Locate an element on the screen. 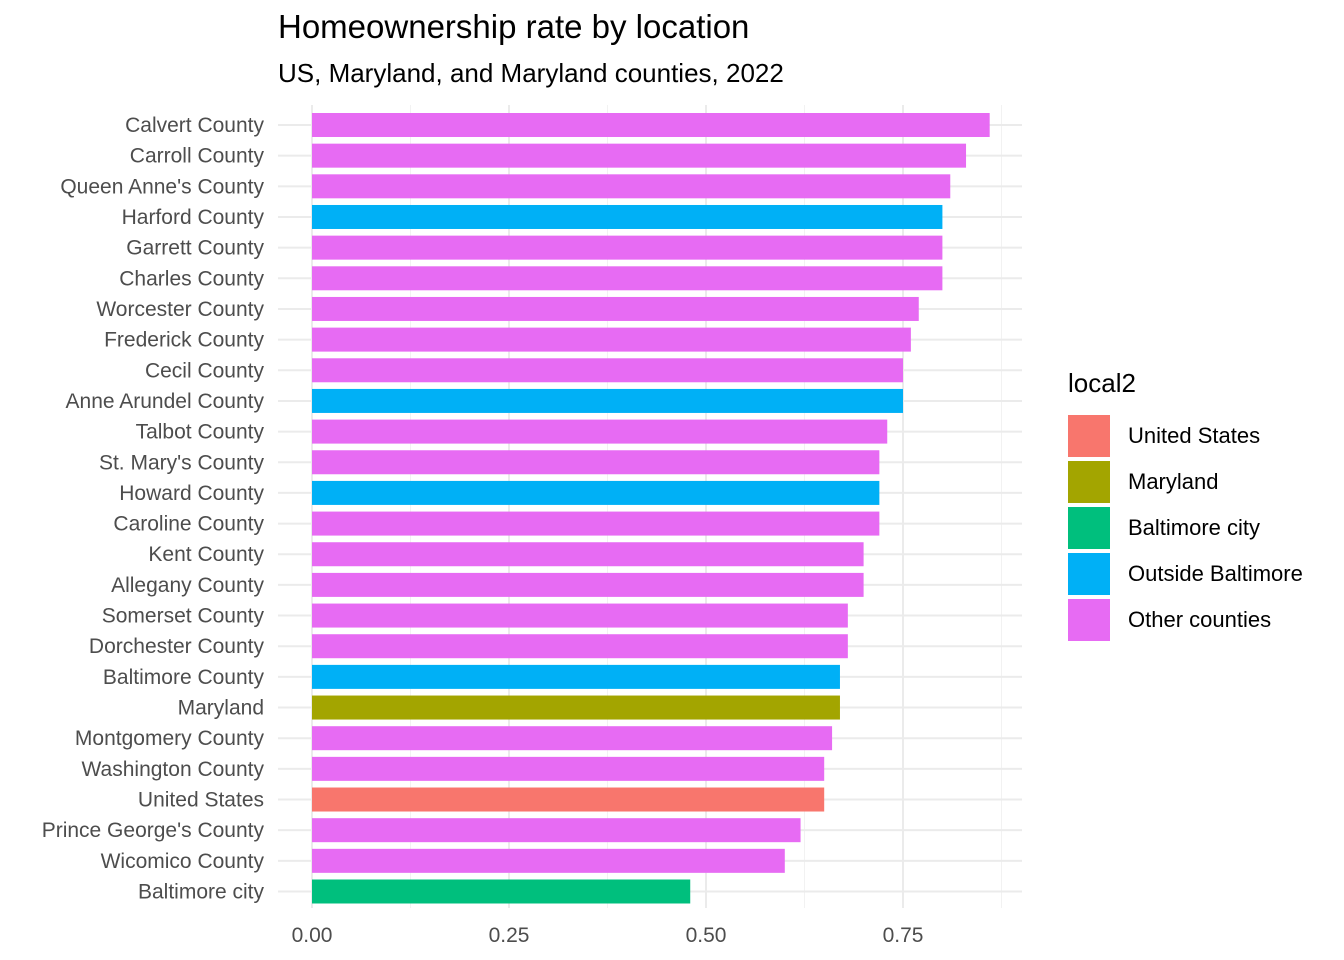  legend-title: local2 is located at coordinates (1102, 383).